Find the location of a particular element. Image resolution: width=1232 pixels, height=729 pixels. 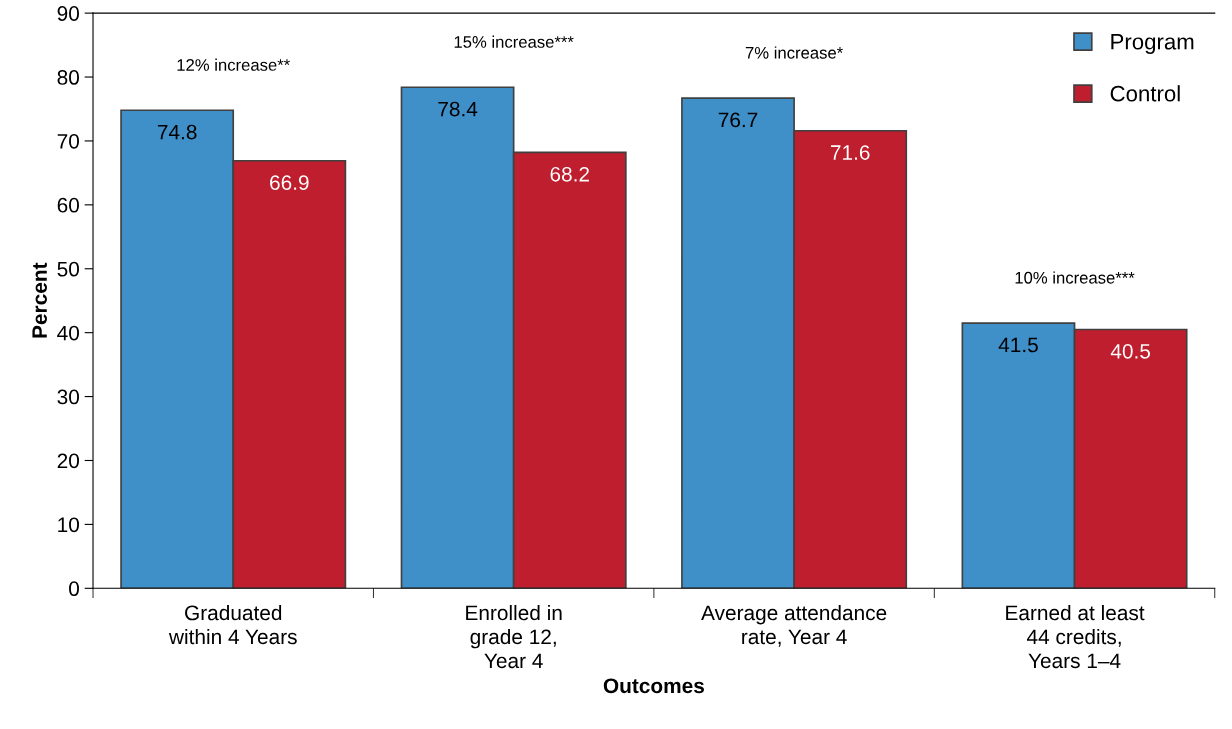

y-tick-label: 60 is located at coordinates (68, 205).